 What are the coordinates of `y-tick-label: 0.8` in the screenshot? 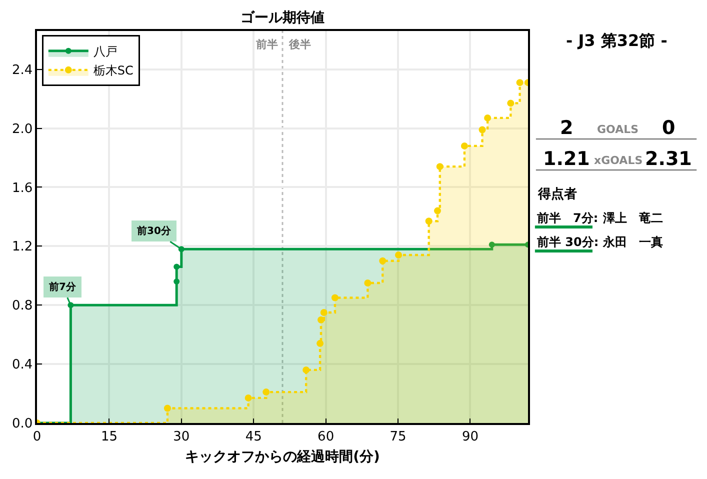 It's located at (22, 306).